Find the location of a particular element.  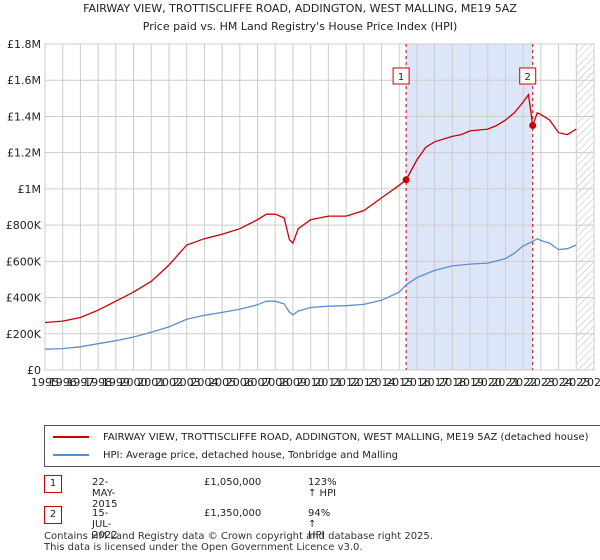

sale-badge: 2 is located at coordinates (53, 515).